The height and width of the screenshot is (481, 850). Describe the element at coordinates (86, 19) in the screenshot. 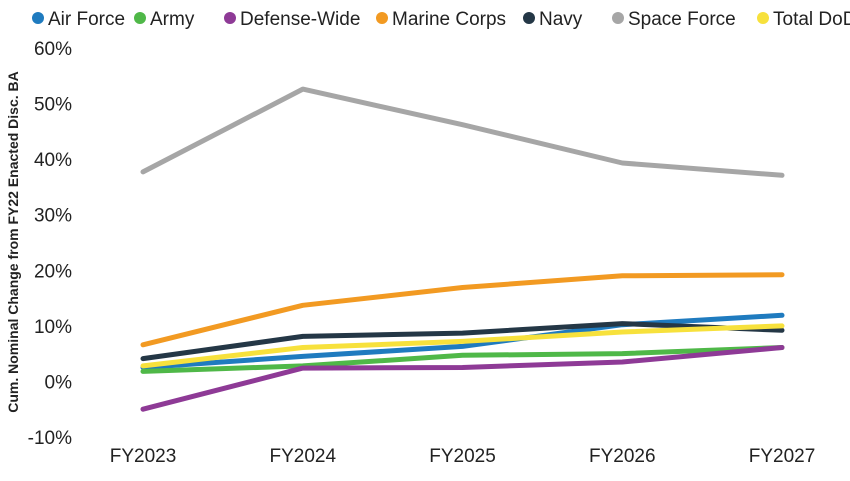

I see `legend-label: Air Force` at that location.